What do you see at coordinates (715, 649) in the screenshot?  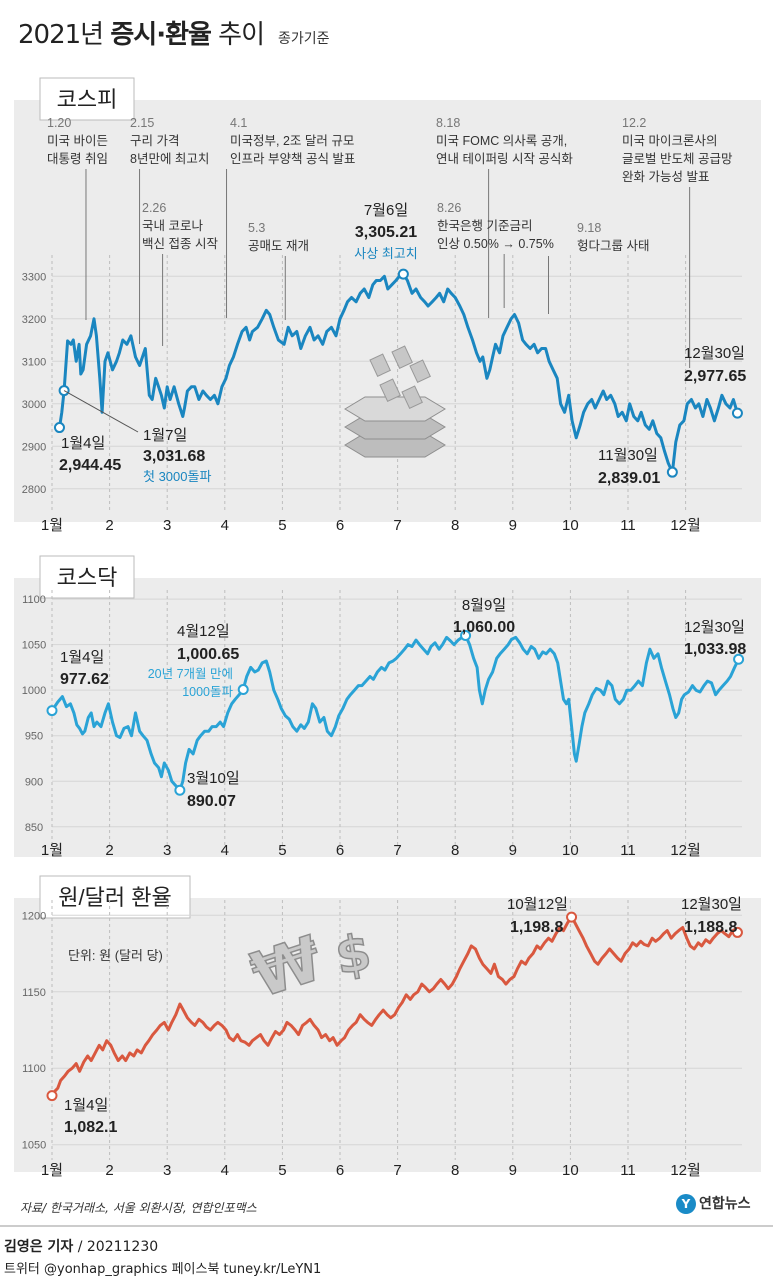 I see `kosdaq-callout-value: 1,033.98` at bounding box center [715, 649].